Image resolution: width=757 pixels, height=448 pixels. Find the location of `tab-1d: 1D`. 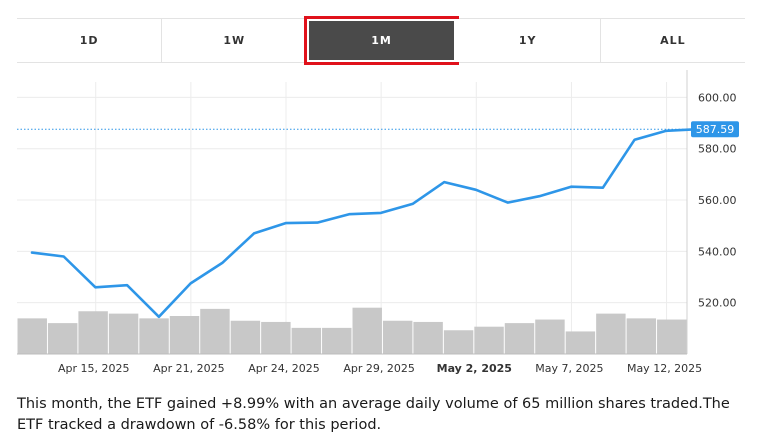

tab-1d: 1D is located at coordinates (90, 40).